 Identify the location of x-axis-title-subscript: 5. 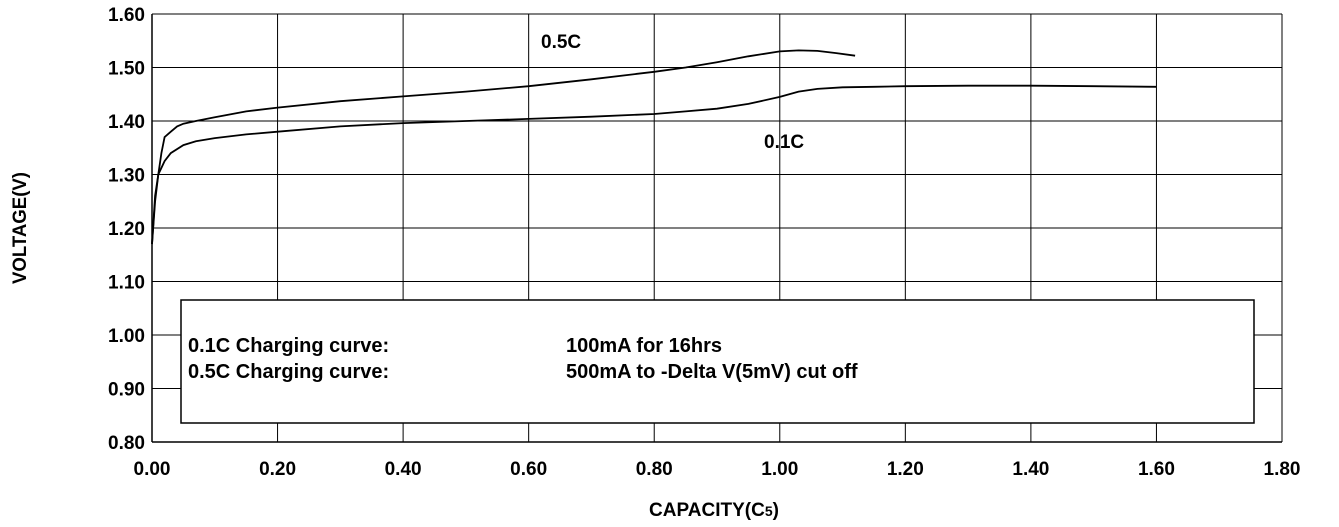
(769, 511).